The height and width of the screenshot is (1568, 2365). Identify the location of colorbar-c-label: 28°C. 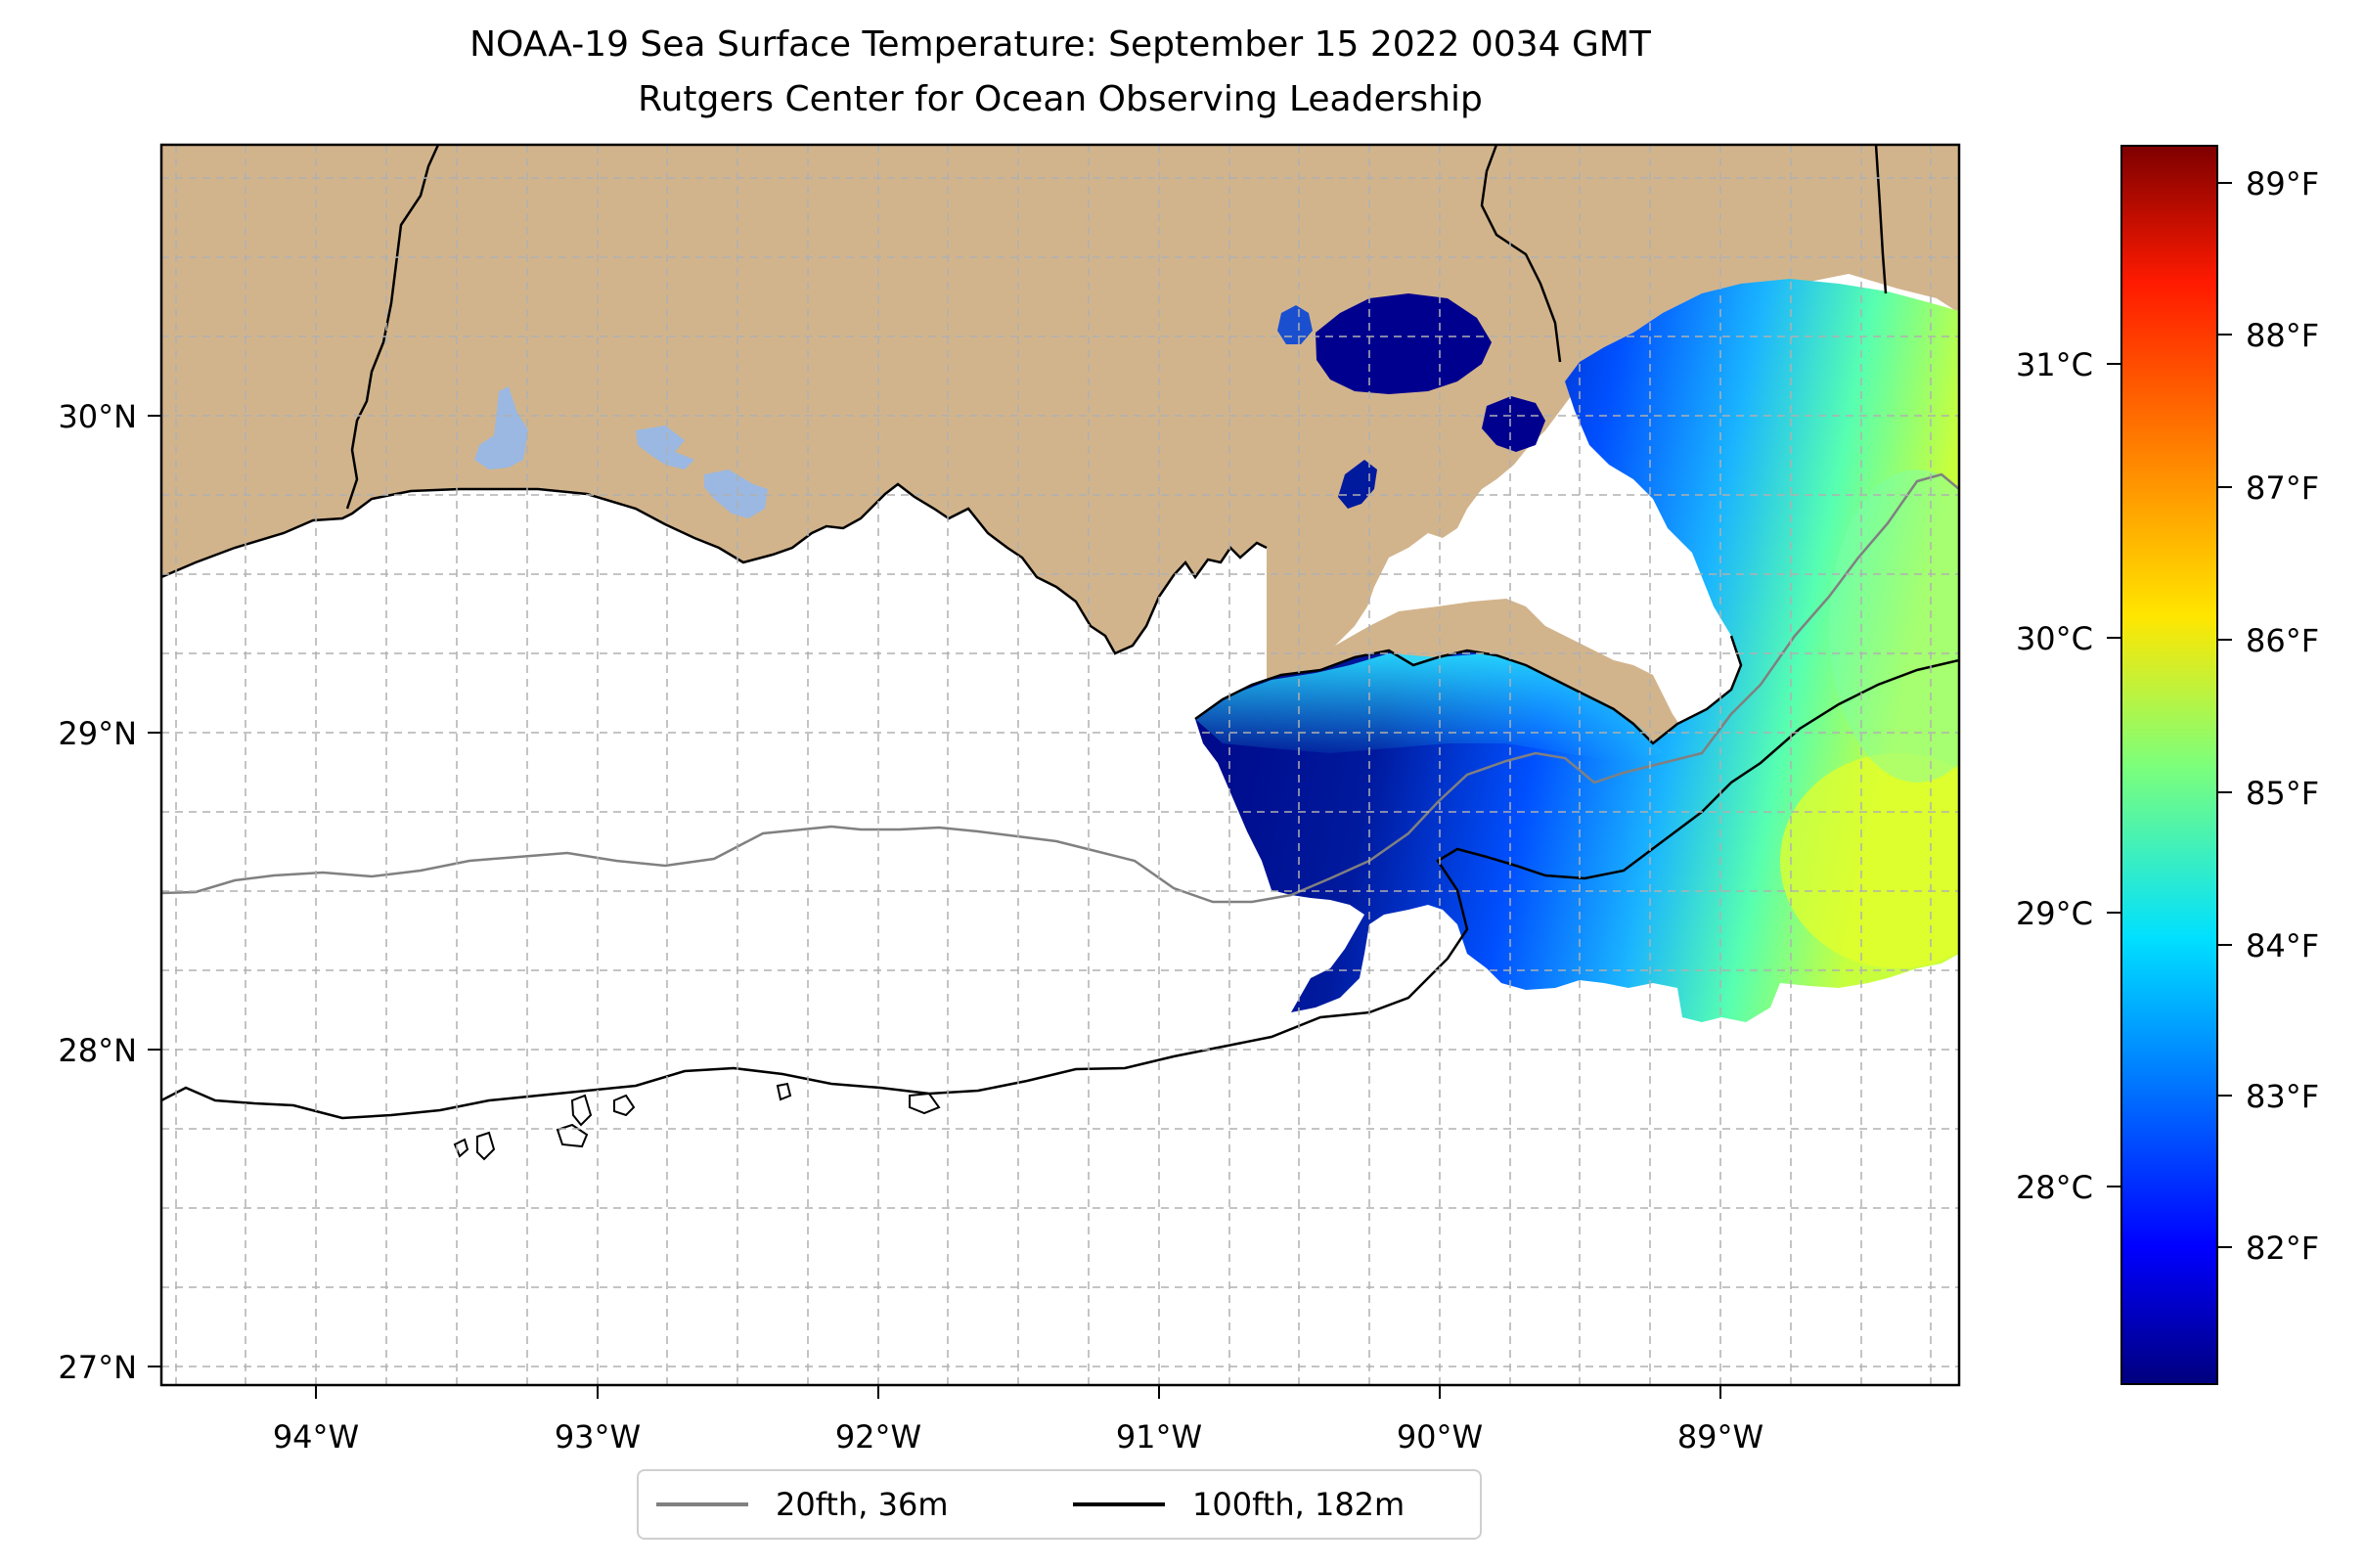
(2054, 1187).